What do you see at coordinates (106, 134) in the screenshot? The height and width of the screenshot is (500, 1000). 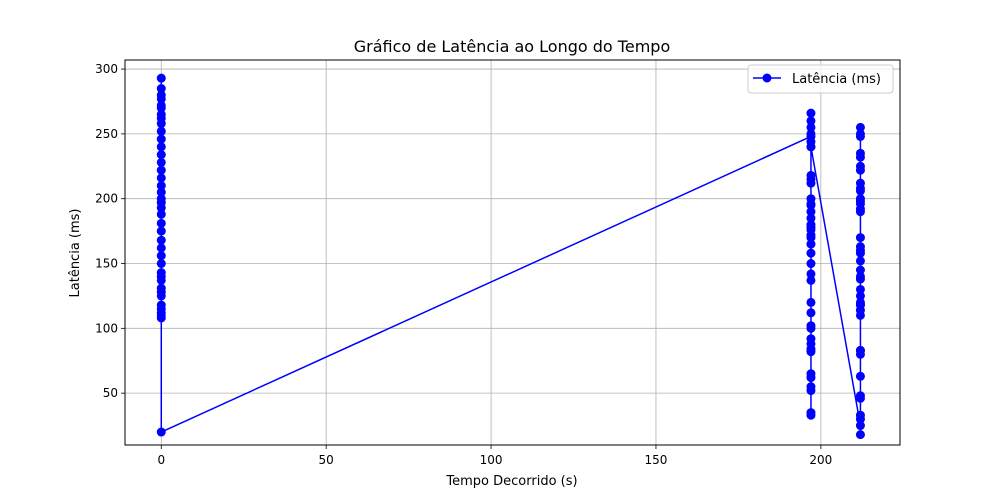 I see `y-tick-label: 250` at bounding box center [106, 134].